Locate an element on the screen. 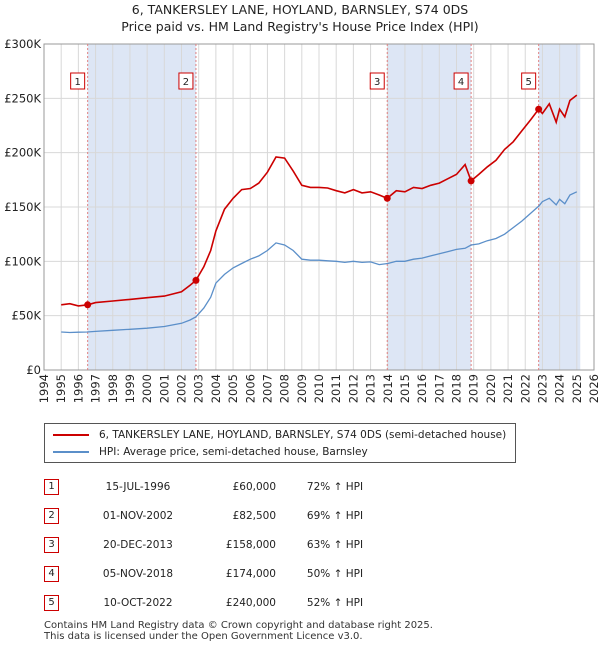 Image resolution: width=600 pixels, height=650 pixels. sale-price: £240,000 is located at coordinates (250, 602).